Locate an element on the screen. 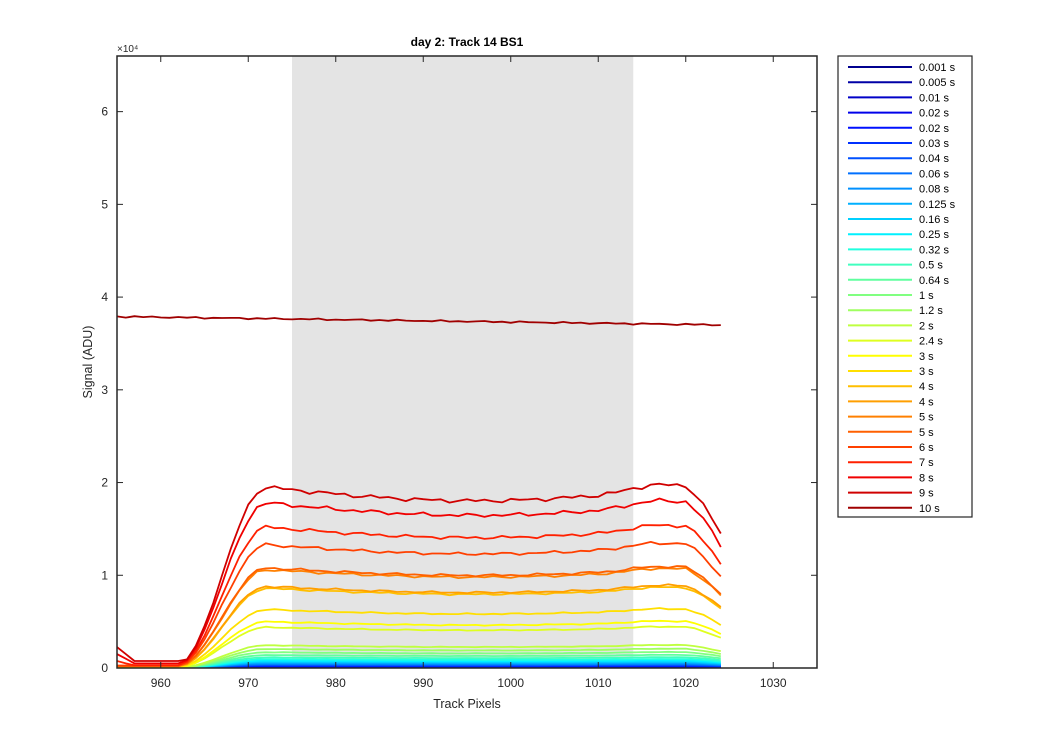  legend-label: 7 s is located at coordinates (926, 463).